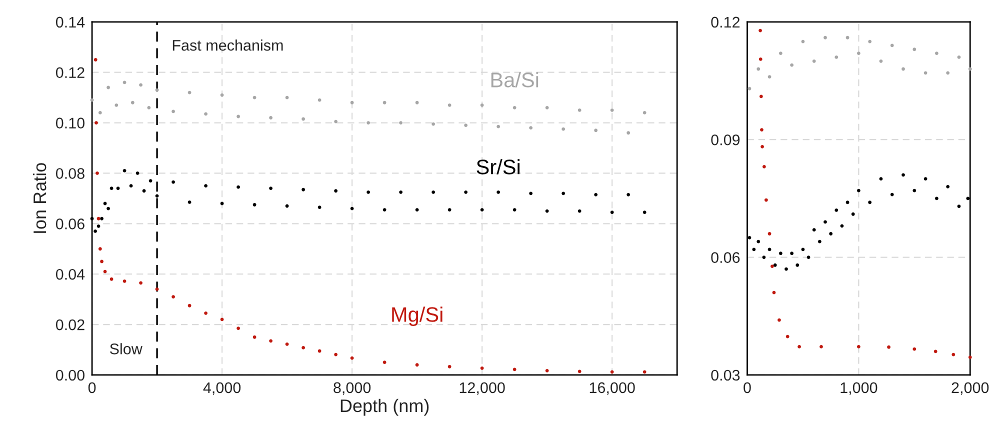 This screenshot has width=995, height=430. I want to click on series-label: Sr/Si, so click(498, 166).